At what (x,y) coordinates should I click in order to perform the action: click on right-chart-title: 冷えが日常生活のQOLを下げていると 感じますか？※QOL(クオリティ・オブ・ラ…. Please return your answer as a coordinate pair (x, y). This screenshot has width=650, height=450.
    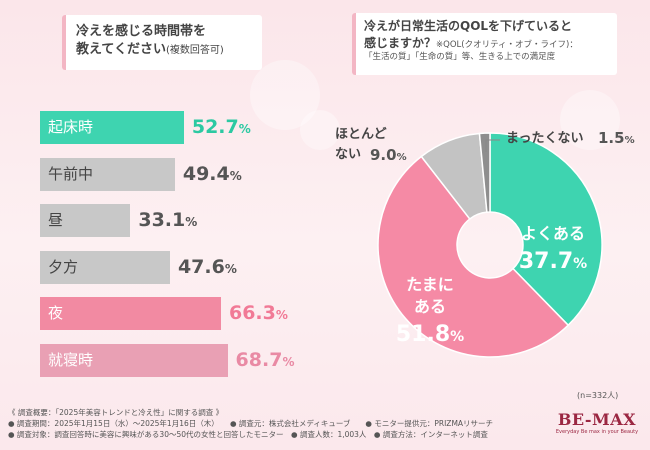
    Looking at the image, I should click on (484, 44).